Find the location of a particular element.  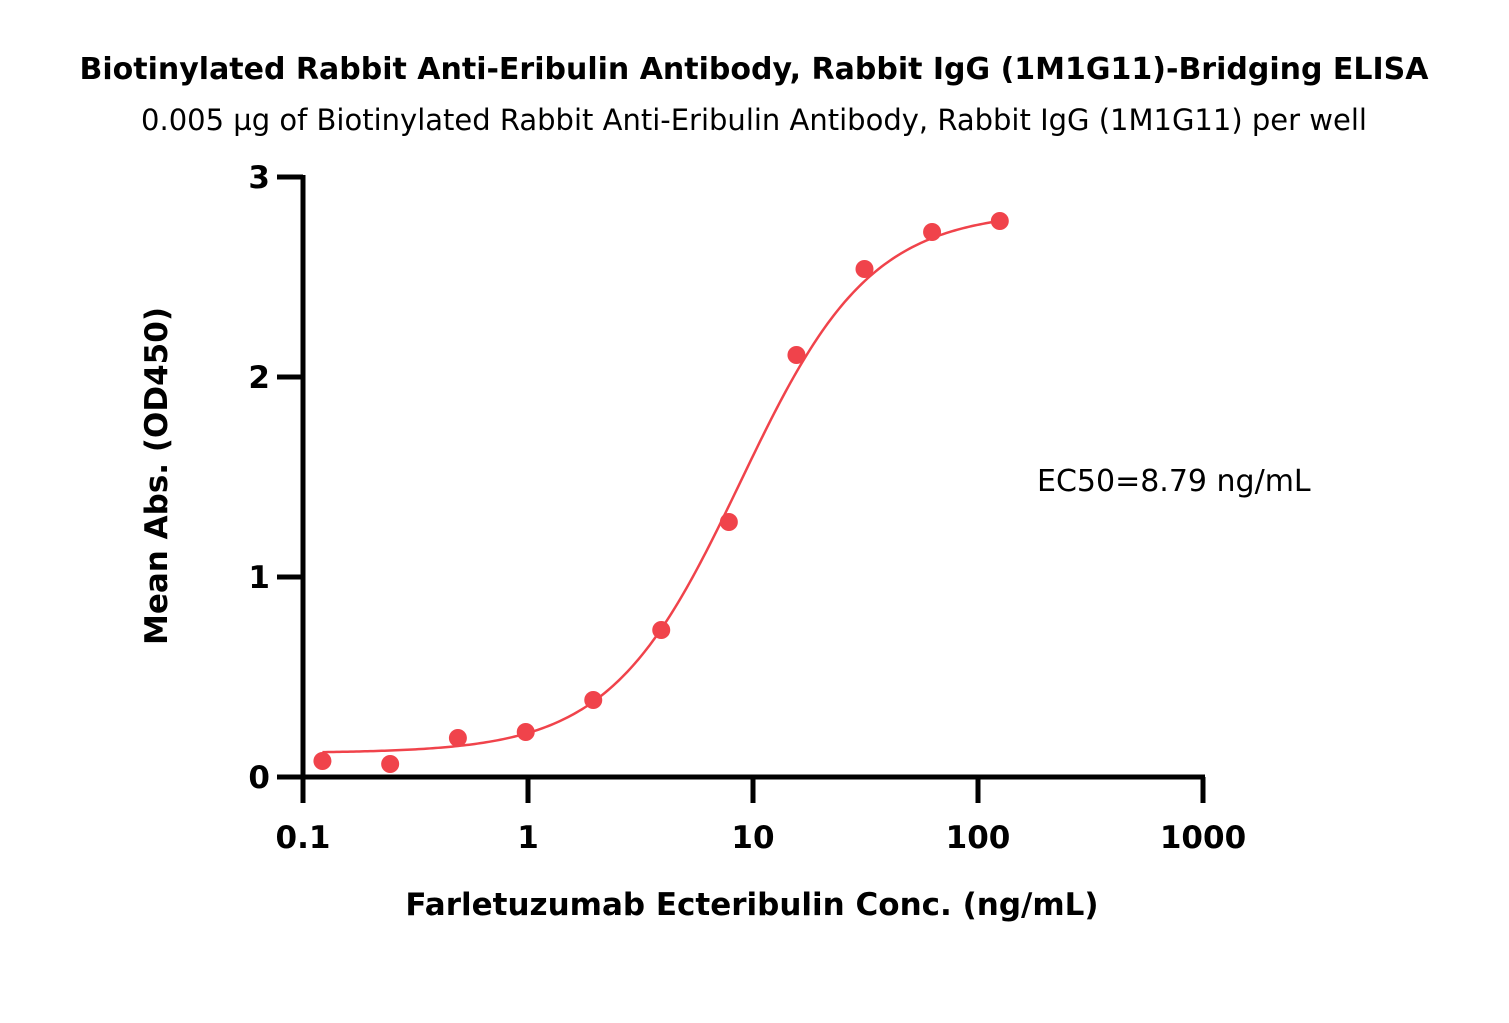

x-tick-label: 100 is located at coordinates (978, 838).